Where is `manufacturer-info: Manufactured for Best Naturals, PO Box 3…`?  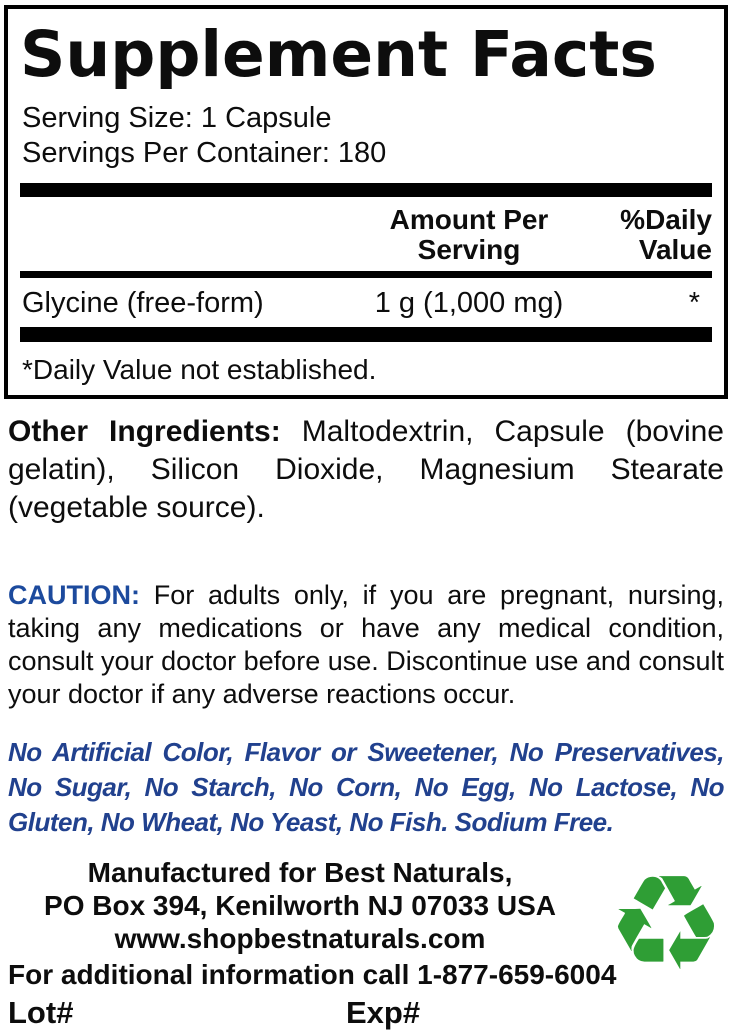
manufacturer-info: Manufactured for Best Naturals, PO Box 3… is located at coordinates (308, 924).